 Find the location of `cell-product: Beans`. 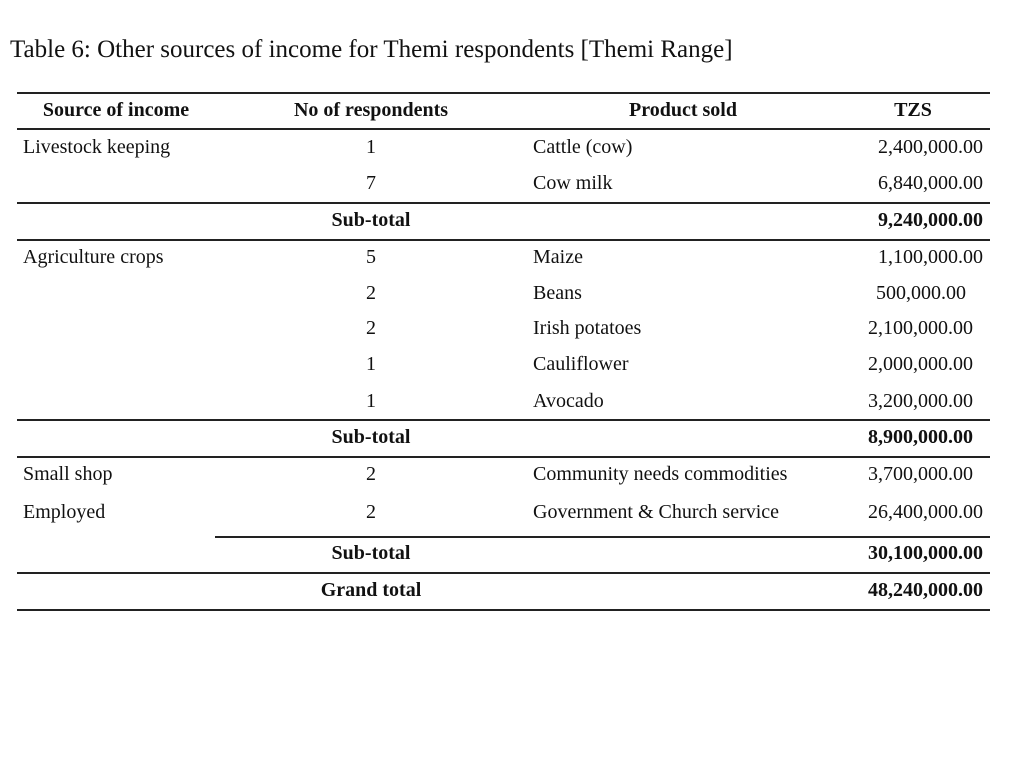

cell-product: Beans is located at coordinates (557, 293).